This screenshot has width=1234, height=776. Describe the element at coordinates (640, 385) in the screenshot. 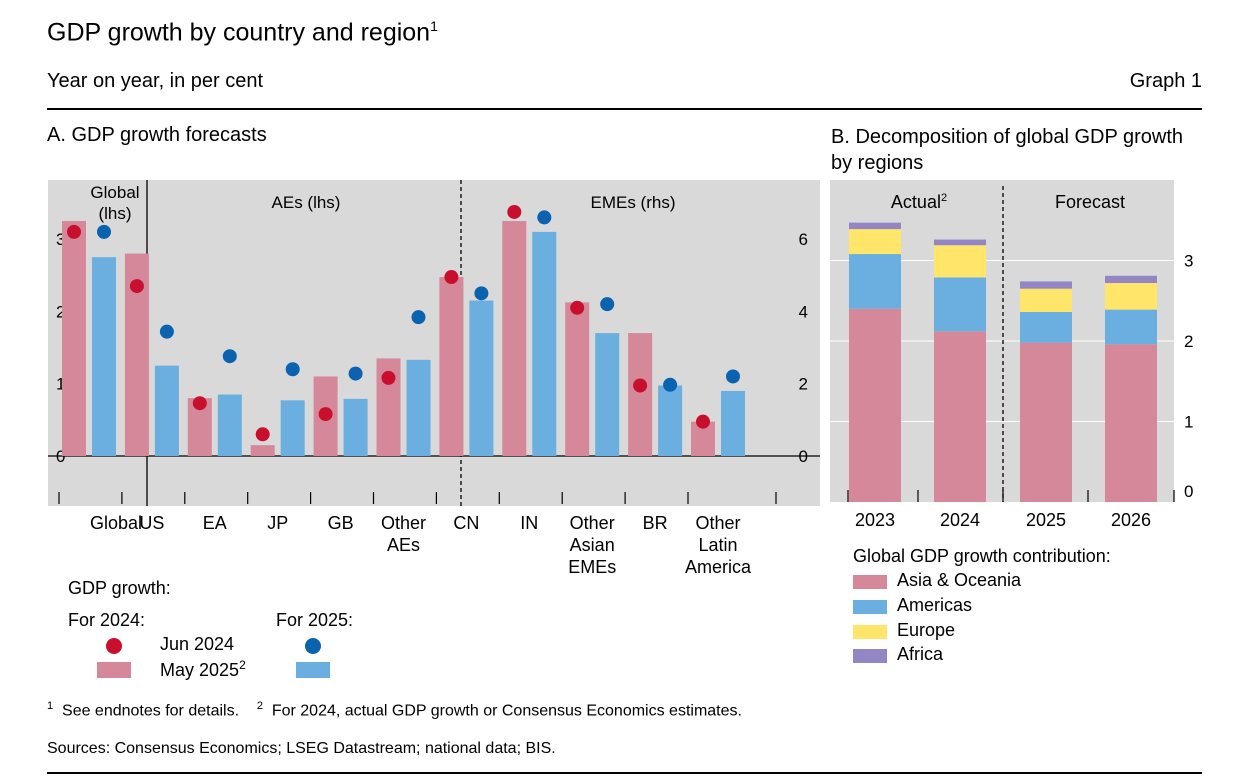

I see `dot-2024-br` at that location.